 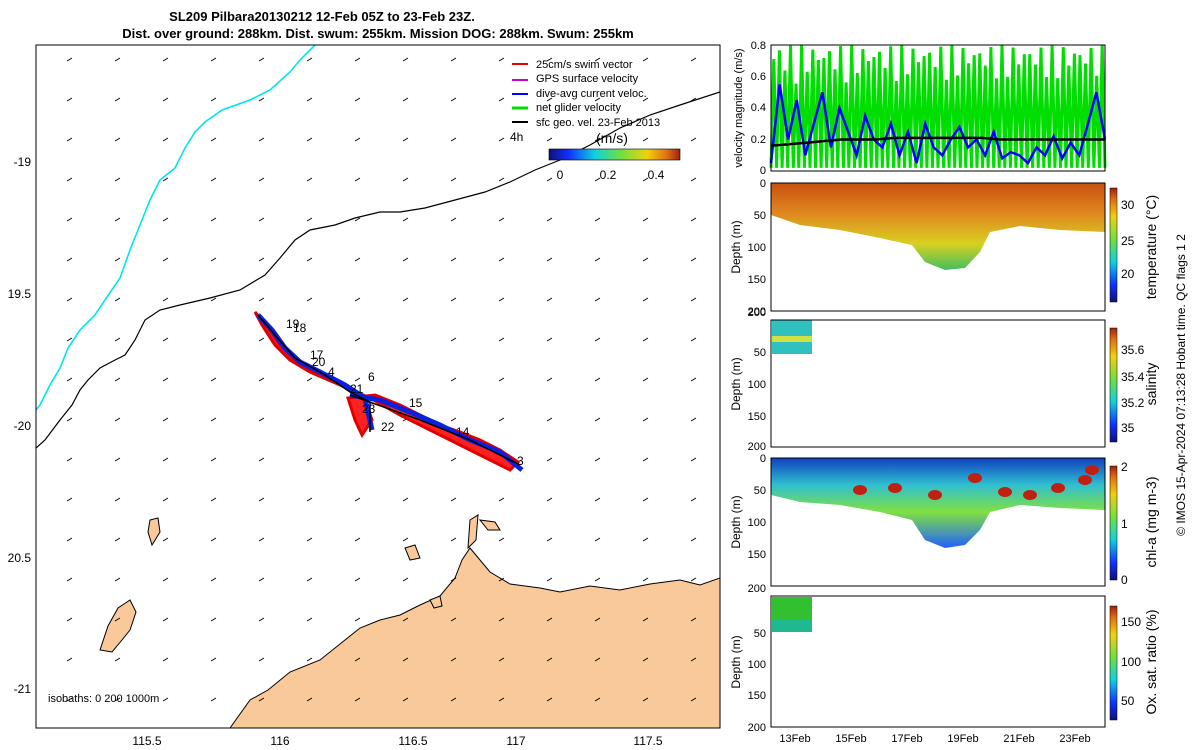 What do you see at coordinates (1113, 663) in the screenshot?
I see `oxygen-colorbar` at bounding box center [1113, 663].